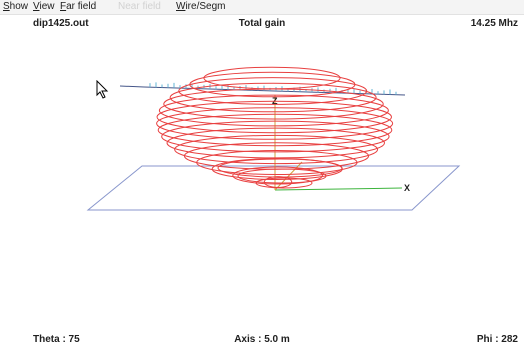  I want to click on mouse-pointer-icon, so click(102, 89).